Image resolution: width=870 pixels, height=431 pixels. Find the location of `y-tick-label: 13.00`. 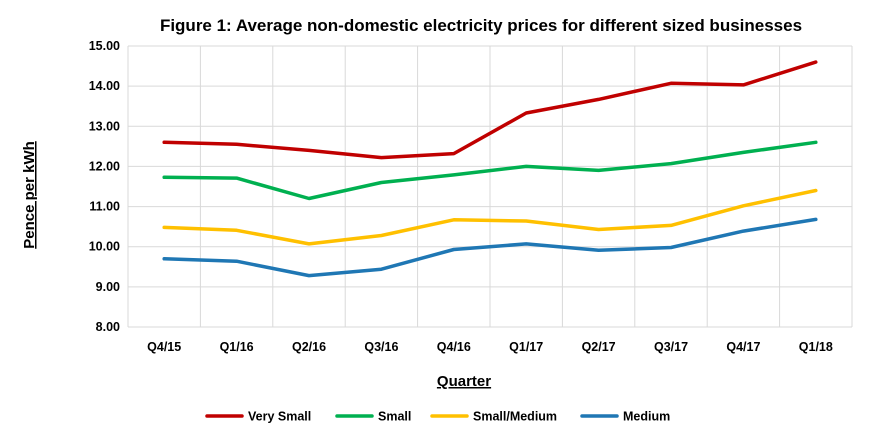

y-tick-label: 13.00 is located at coordinates (104, 126).